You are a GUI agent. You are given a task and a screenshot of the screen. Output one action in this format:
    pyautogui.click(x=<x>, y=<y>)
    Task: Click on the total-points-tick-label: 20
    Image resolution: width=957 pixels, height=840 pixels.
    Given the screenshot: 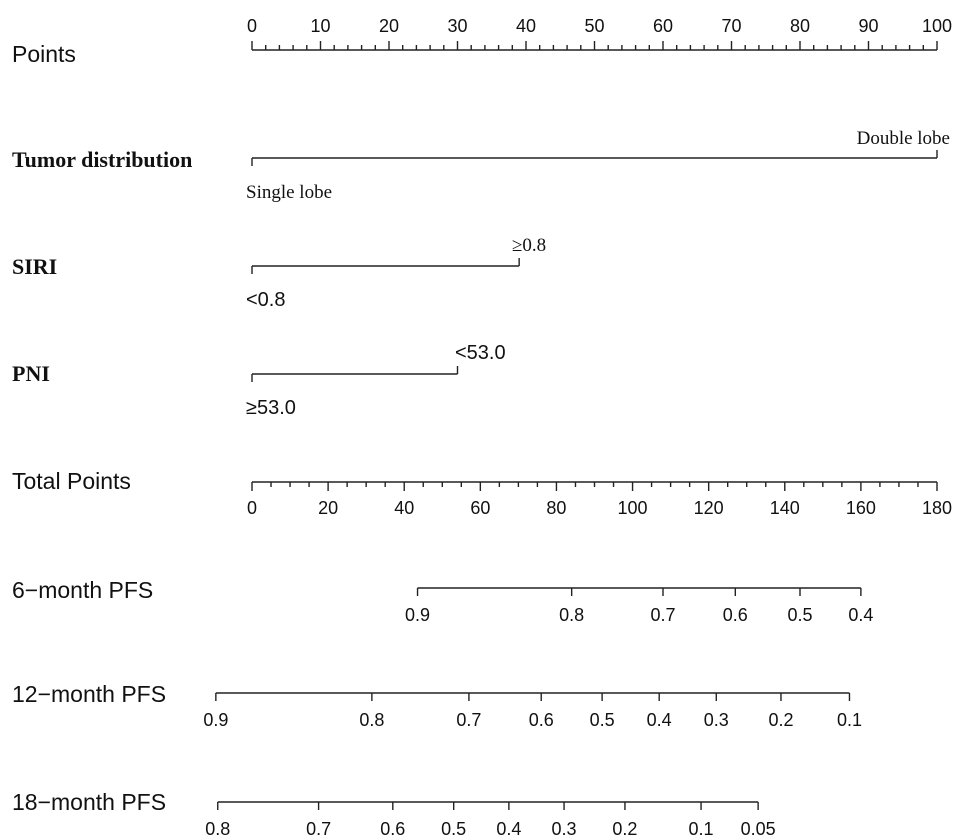 What is the action you would take?
    pyautogui.click(x=328, y=508)
    